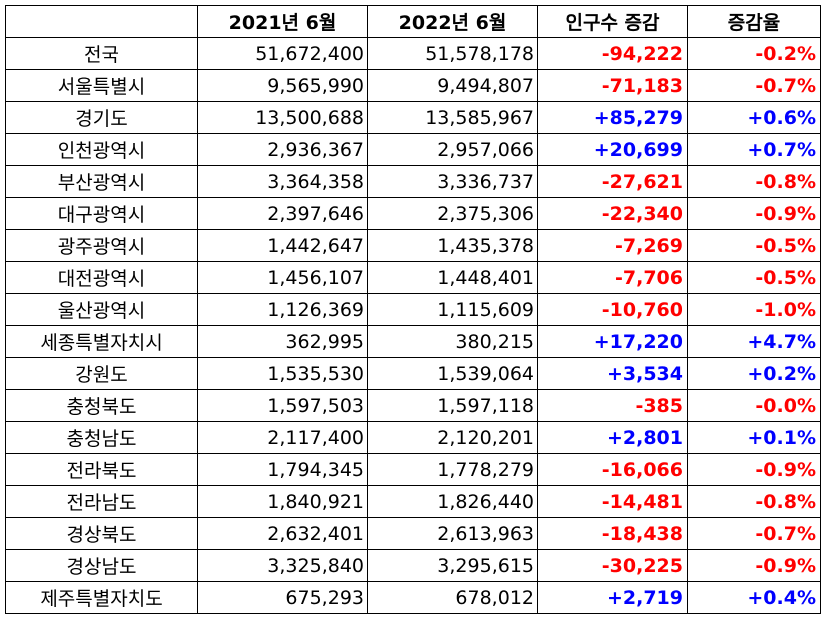 The height and width of the screenshot is (635, 824). Describe the element at coordinates (282, 277) in the screenshot. I see `population-2021-cell: 1,456,107` at that location.